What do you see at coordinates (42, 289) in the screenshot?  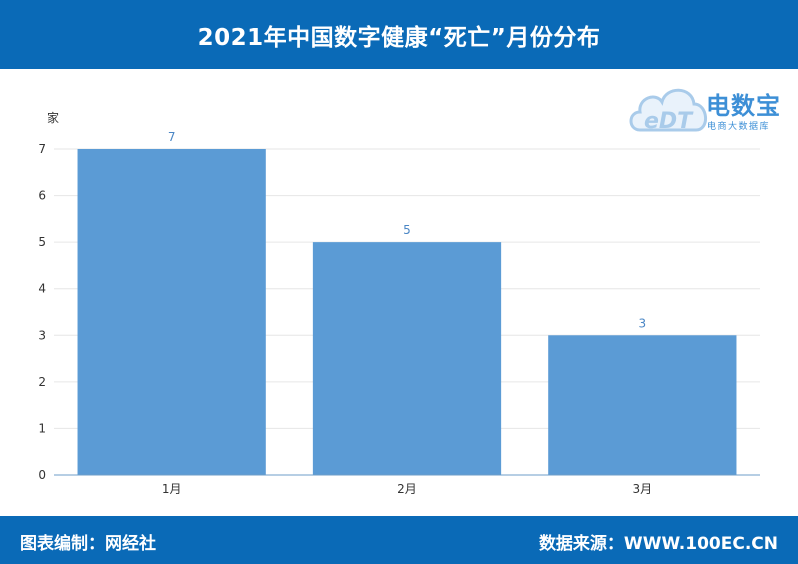 I see `y-tick-label: 4` at bounding box center [42, 289].